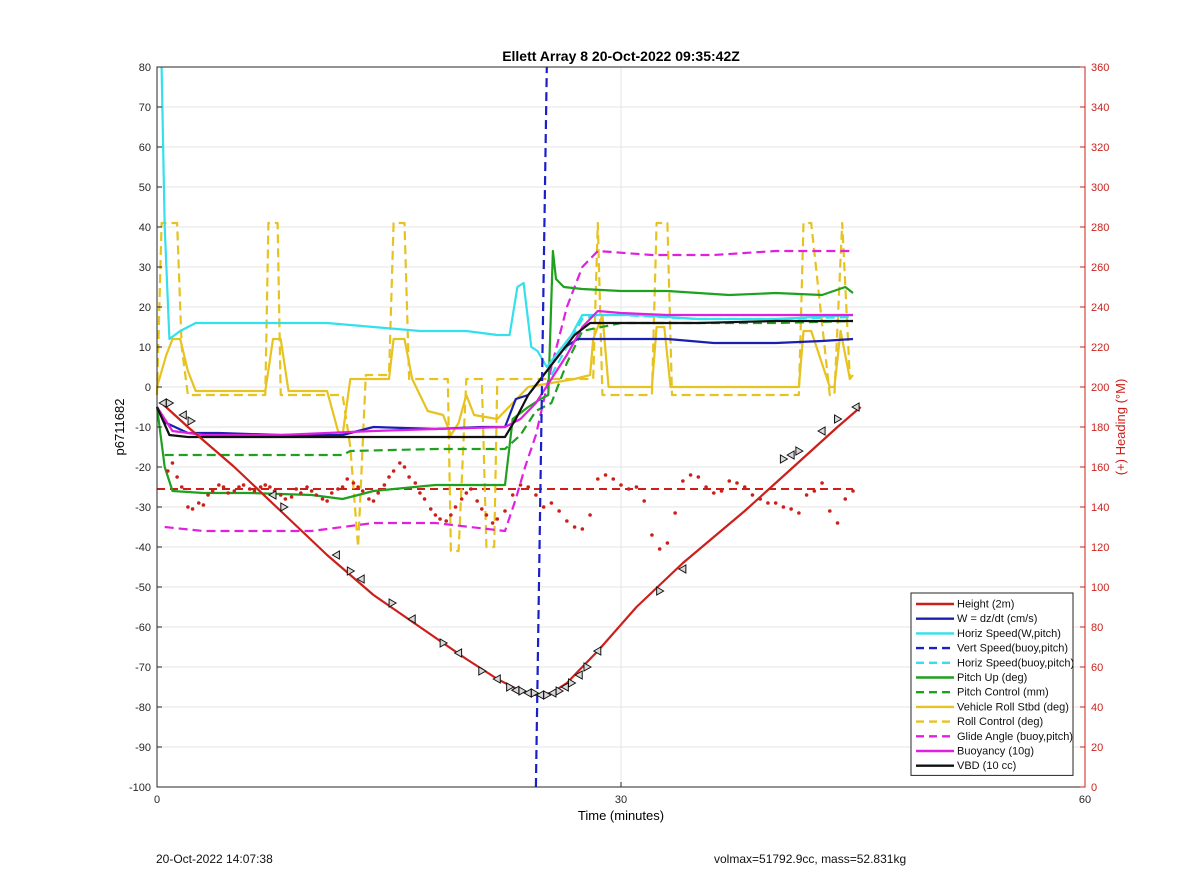  What do you see at coordinates (143, 428) in the screenshot?
I see `y-tick-label: -10` at bounding box center [143, 428].